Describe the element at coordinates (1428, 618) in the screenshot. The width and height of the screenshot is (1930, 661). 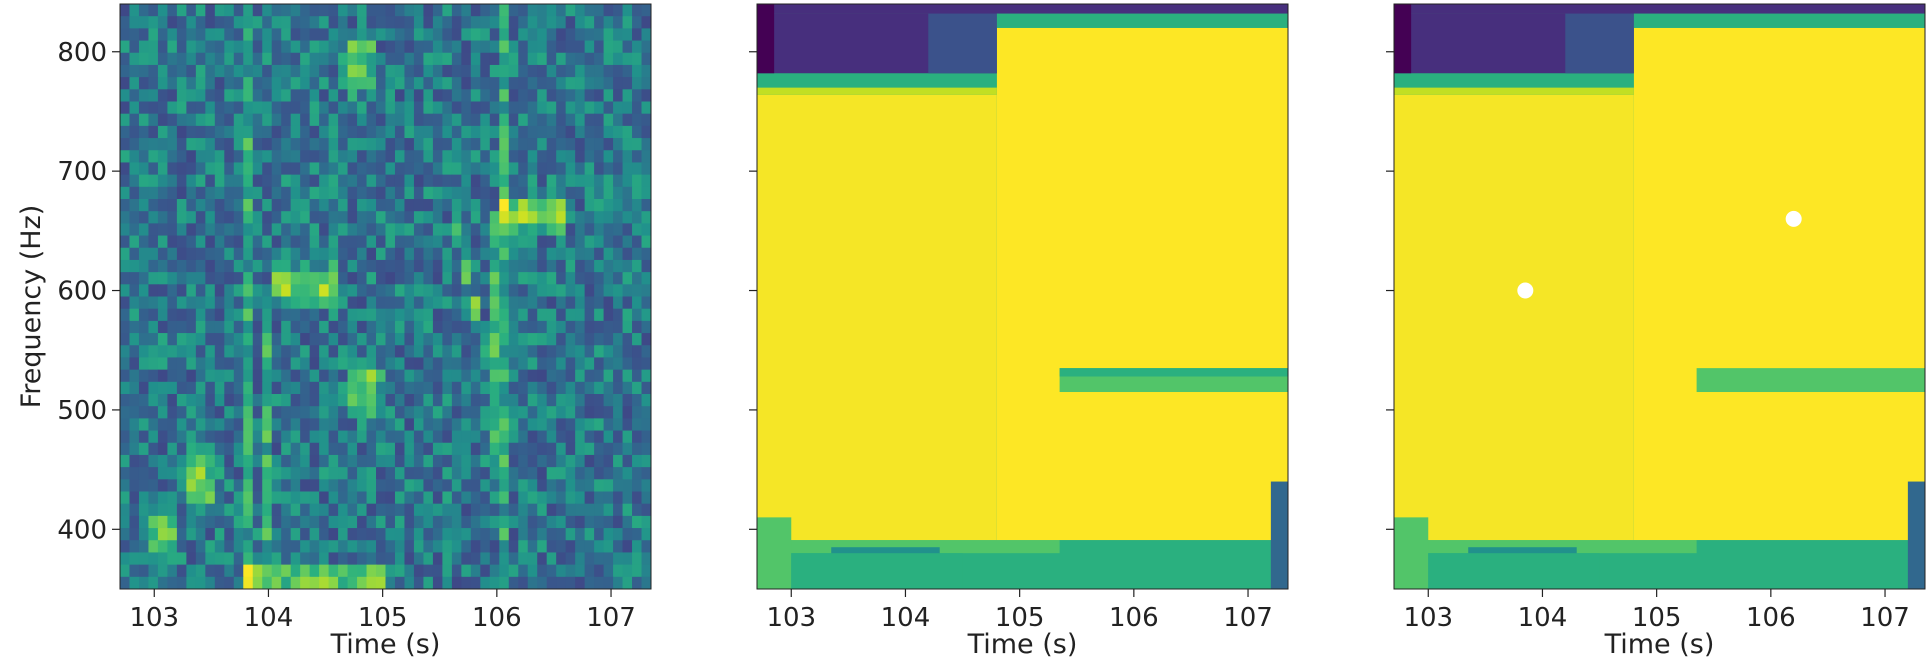
I see `x-tick-label: 103` at that location.